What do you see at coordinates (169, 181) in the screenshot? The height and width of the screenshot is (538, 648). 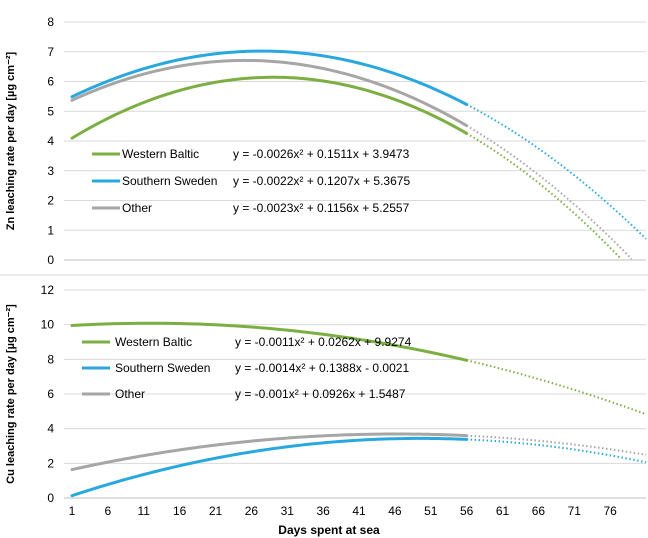 I see `zn-legend-label-southern-sweden: Southern Sweden` at bounding box center [169, 181].